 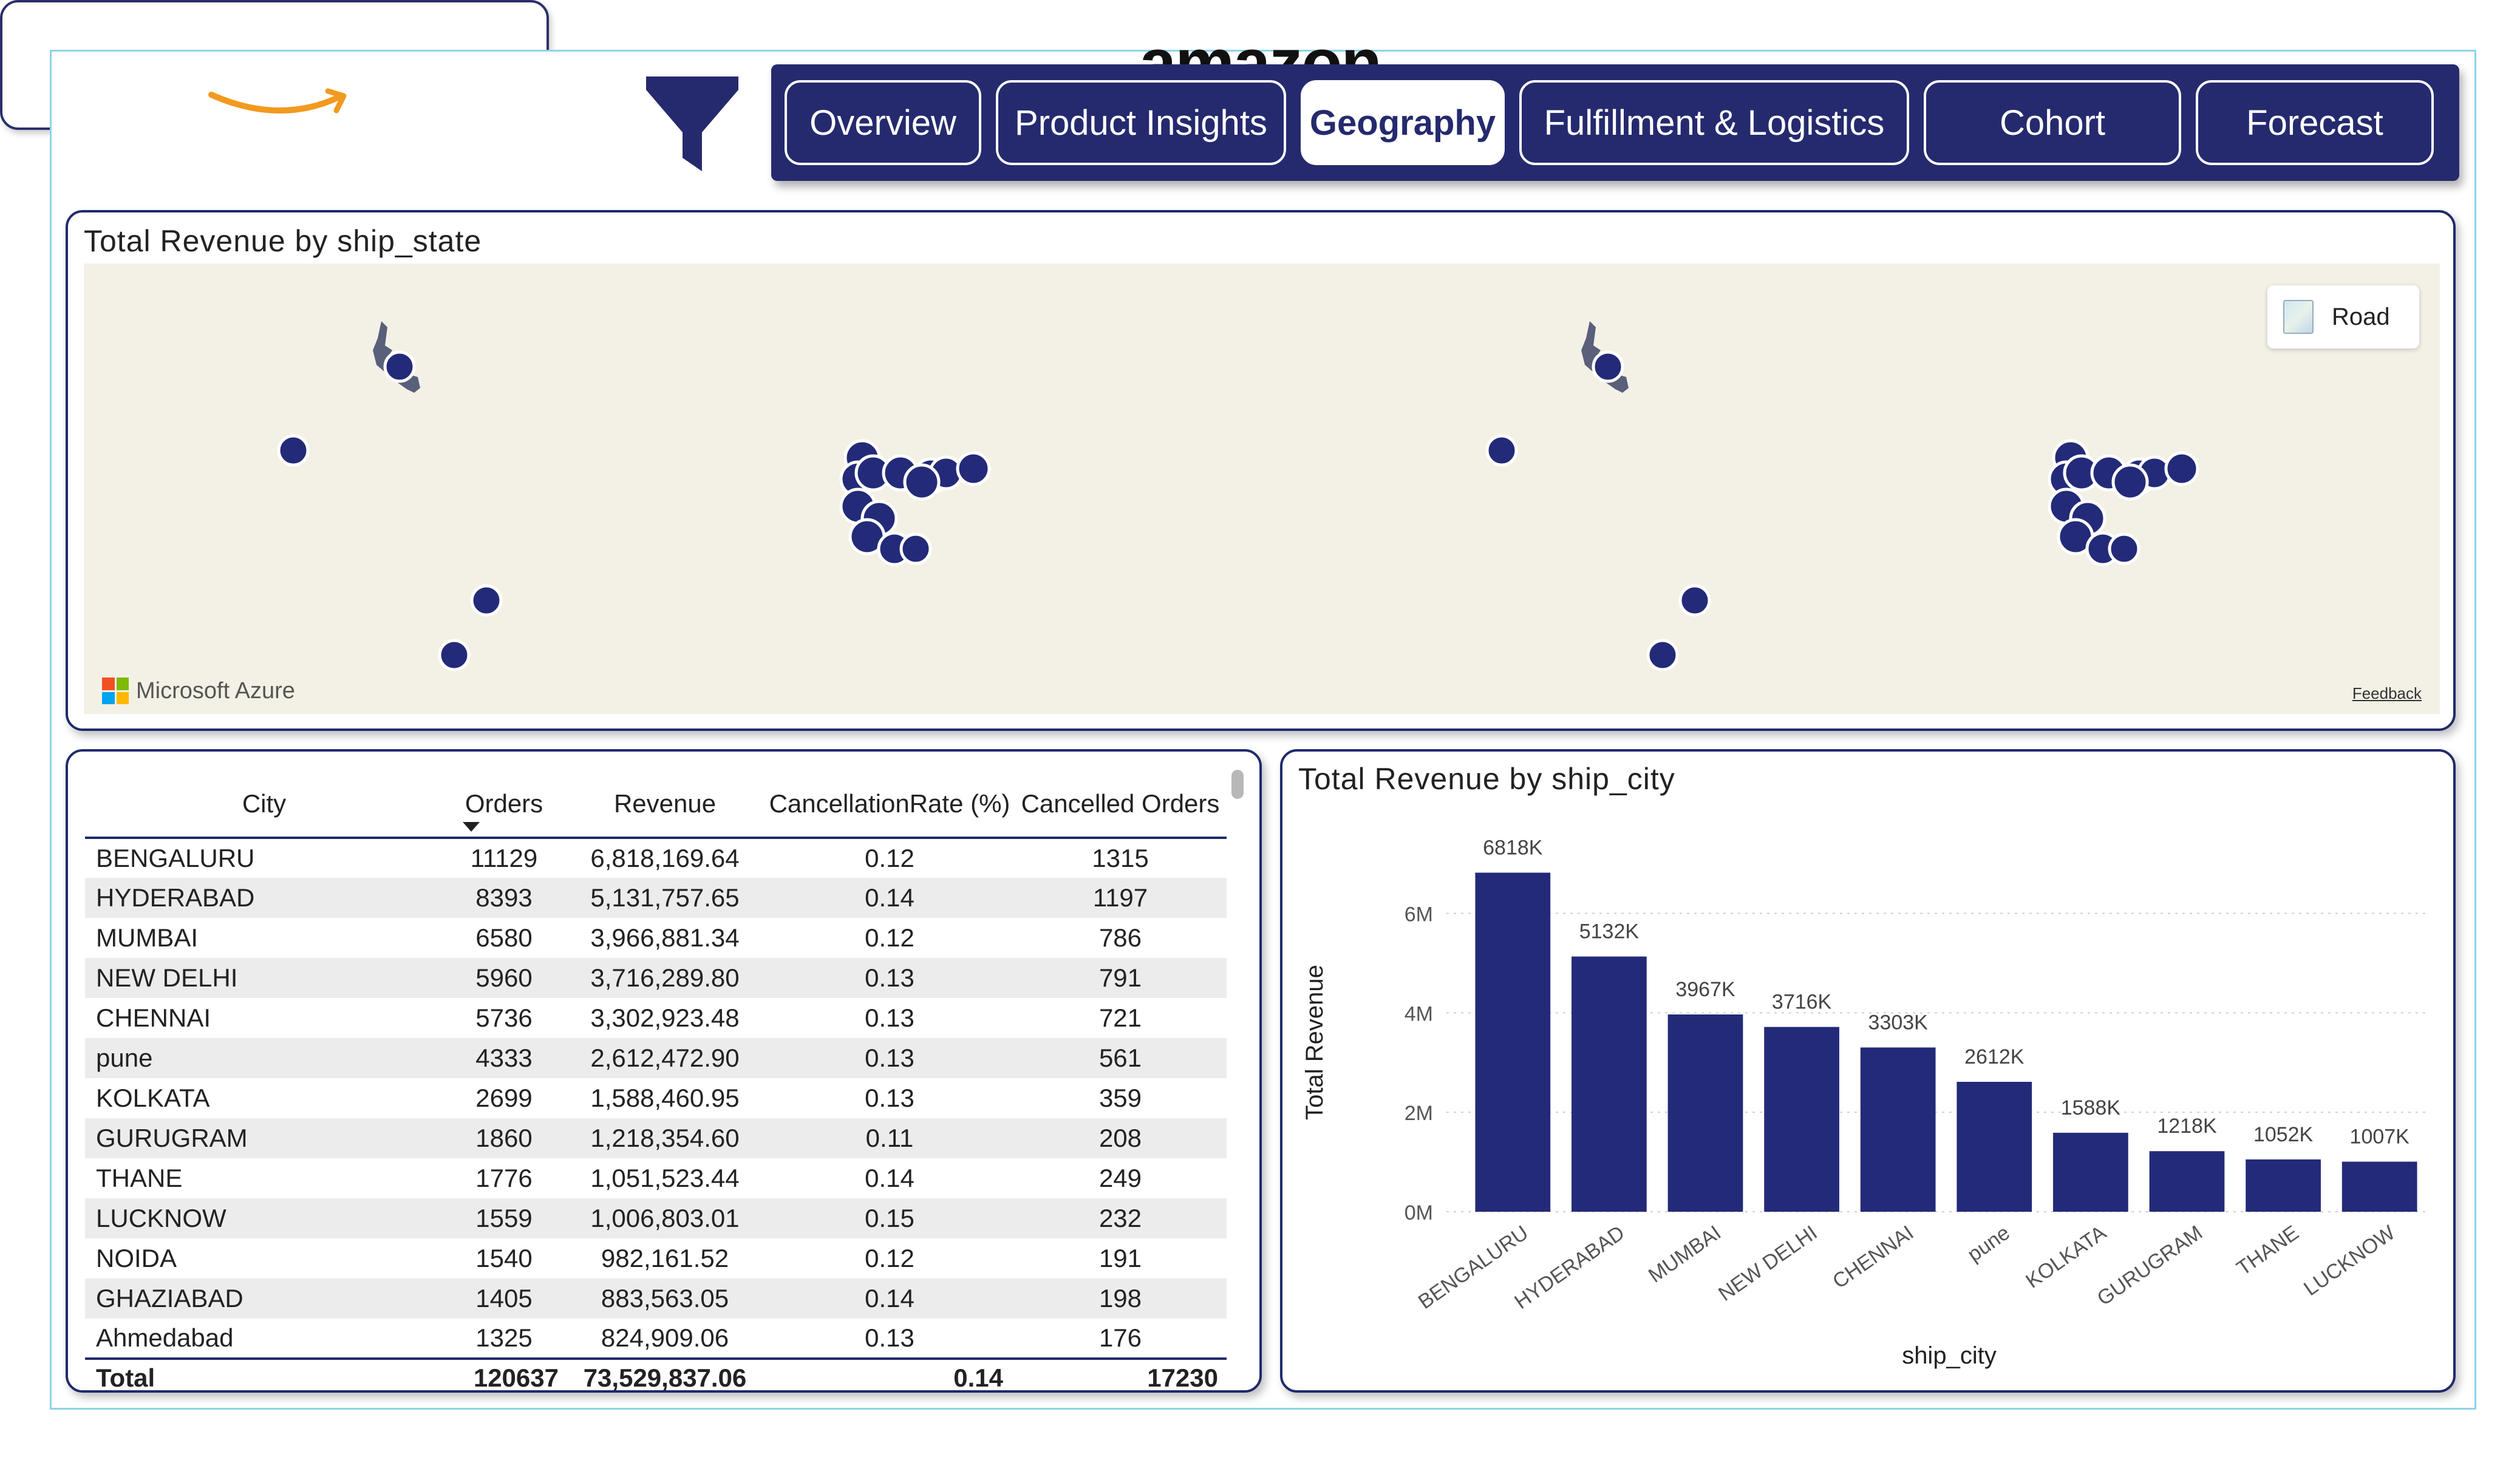 I want to click on table-row: Ahmedabad 1325 824,909.06 0.13 176, so click(x=656, y=1339).